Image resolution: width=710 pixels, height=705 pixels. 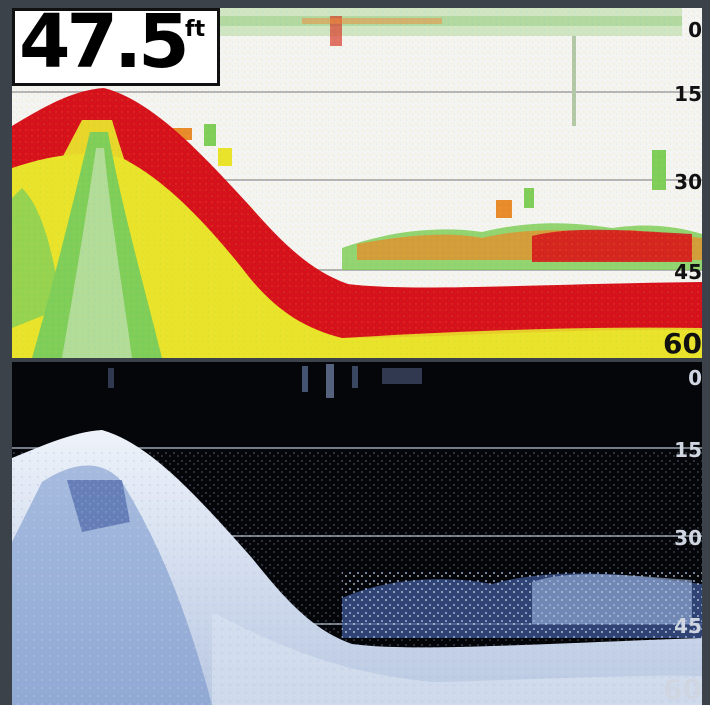 What do you see at coordinates (265, 381) in the screenshot?
I see `surface-clutter` at bounding box center [265, 381].